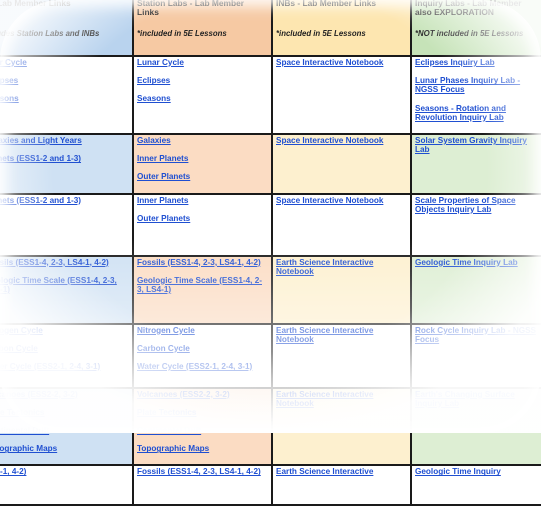 Image resolution: width=541 pixels, height=506 pixels. I want to click on column-header-note: *NOT included in 5E Lessons, so click(469, 33).